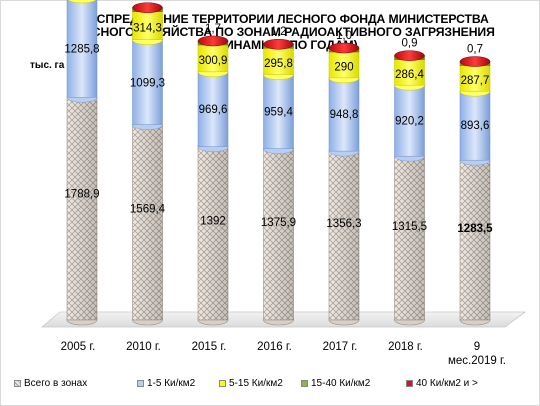  I want to click on label-blue: 948,8, so click(344, 115).